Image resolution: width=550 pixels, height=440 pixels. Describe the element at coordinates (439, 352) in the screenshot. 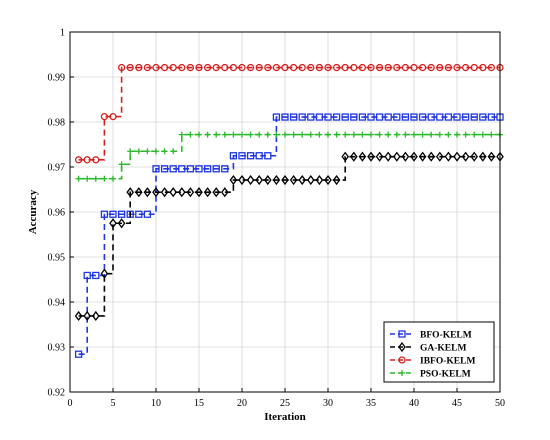

I see `legend: BFO-KELM GA-KELM IBFO-KELM PSO-KELM` at that location.